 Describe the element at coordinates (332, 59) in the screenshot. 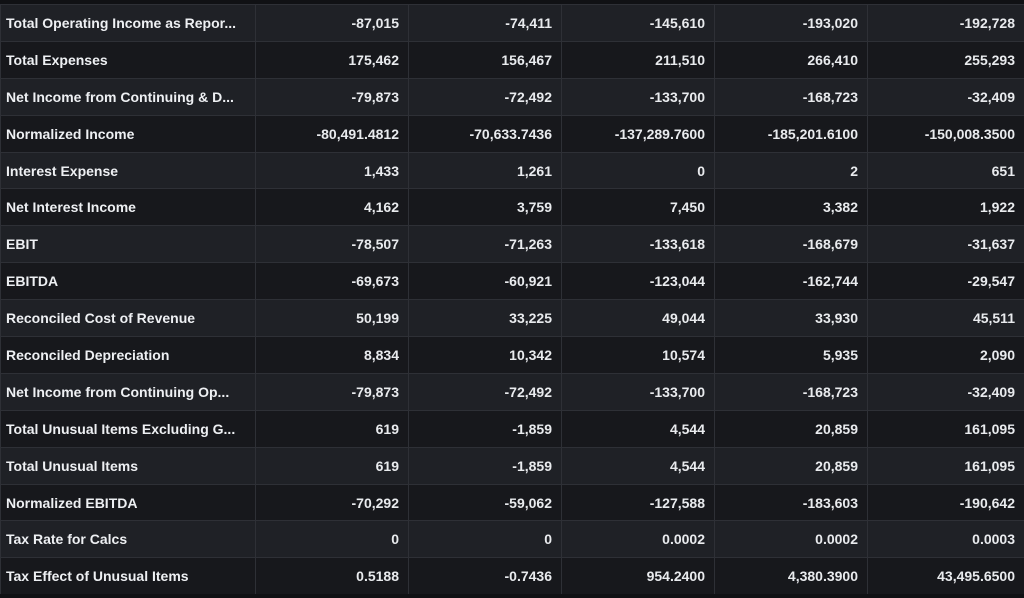

I see `cell-value: 175,462` at that location.